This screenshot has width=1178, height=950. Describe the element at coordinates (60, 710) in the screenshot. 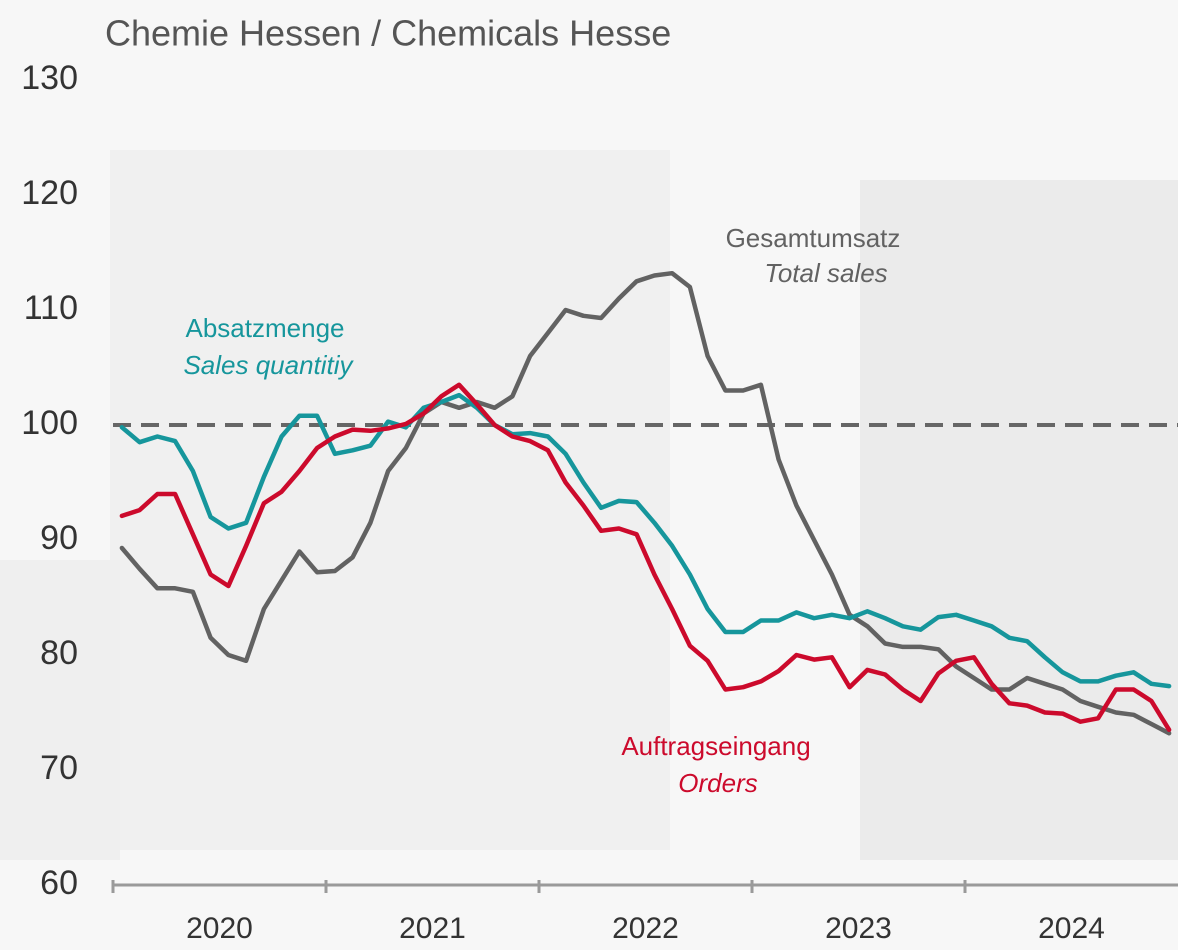

I see `background-shape` at that location.